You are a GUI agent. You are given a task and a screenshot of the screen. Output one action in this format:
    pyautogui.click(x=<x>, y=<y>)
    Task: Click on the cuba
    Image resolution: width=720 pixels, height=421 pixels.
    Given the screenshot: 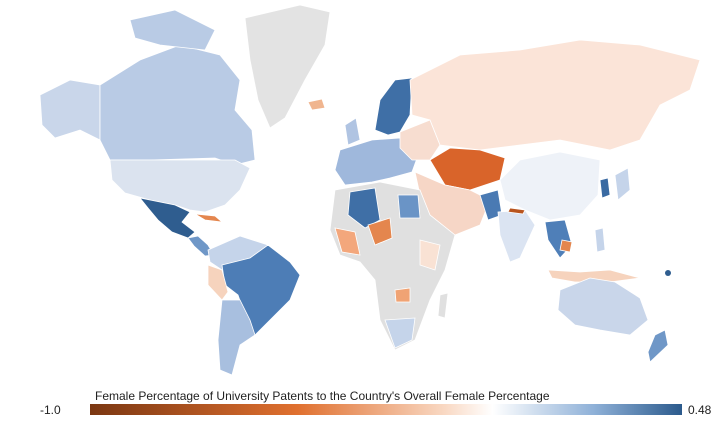 What is the action you would take?
    pyautogui.click(x=208, y=218)
    